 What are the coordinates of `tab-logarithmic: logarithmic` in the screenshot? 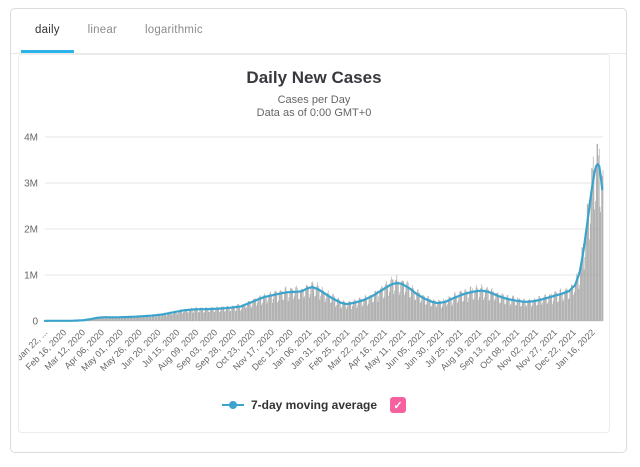 It's located at (173, 29).